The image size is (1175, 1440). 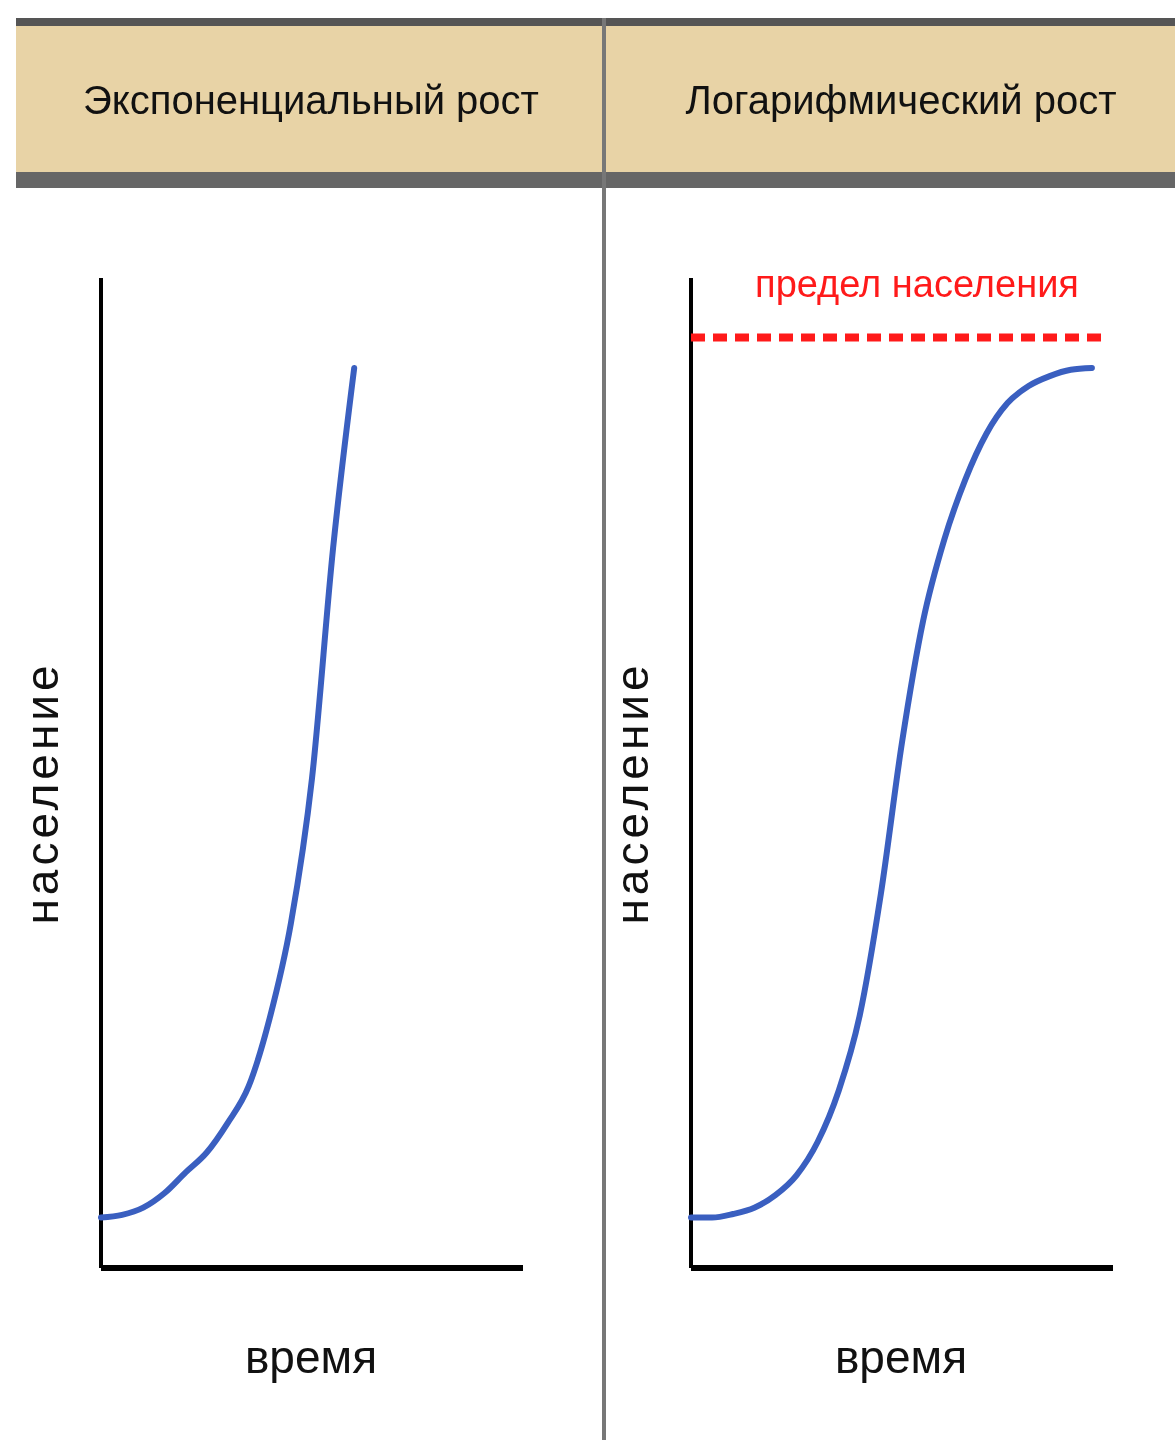 I want to click on chart-title: Логарифмический рост, so click(x=901, y=99).